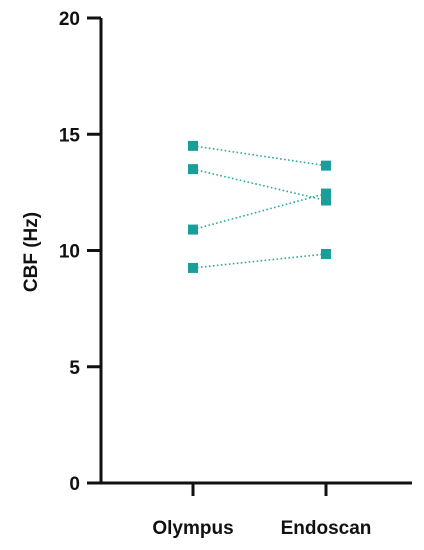  I want to click on data-points, so click(259, 206).